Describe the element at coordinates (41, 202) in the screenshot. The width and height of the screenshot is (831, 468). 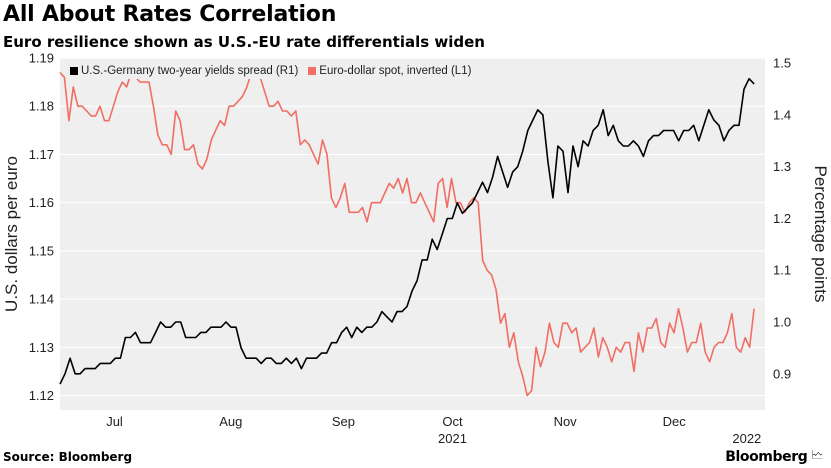
I see `y-left-tick-label: 1.16` at that location.